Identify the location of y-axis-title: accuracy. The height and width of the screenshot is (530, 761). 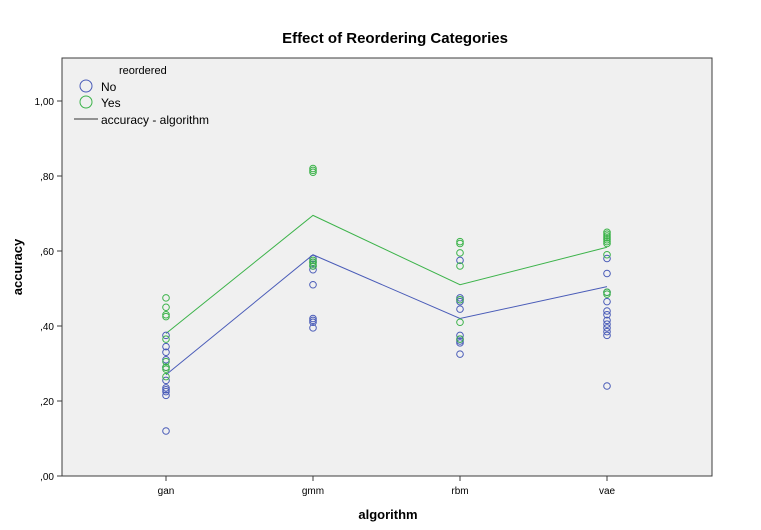
(17, 266).